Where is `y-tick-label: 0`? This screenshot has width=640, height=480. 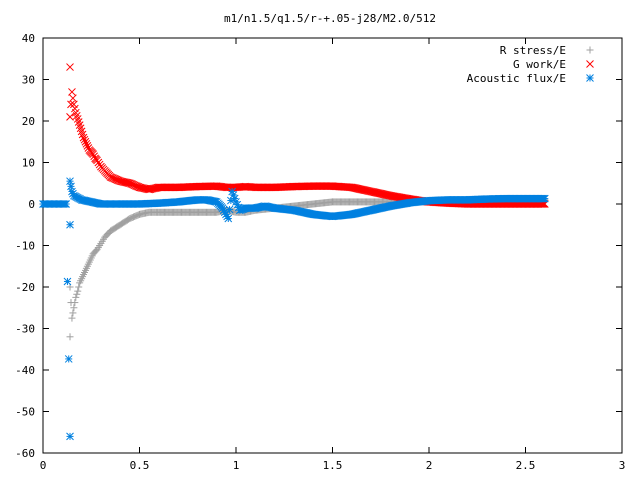
y-tick-label: 0 is located at coordinates (31, 204).